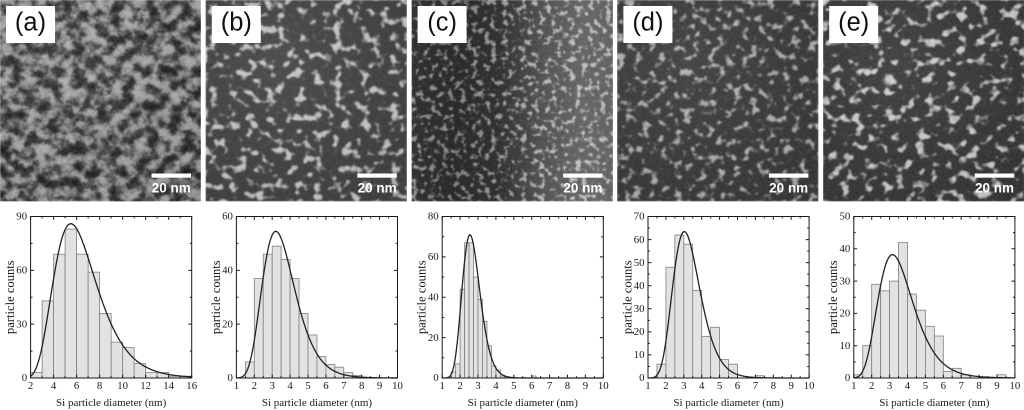 The image size is (1024, 410). What do you see at coordinates (236, 22) in the screenshot?
I see `svg-text: (b)` at bounding box center [236, 22].